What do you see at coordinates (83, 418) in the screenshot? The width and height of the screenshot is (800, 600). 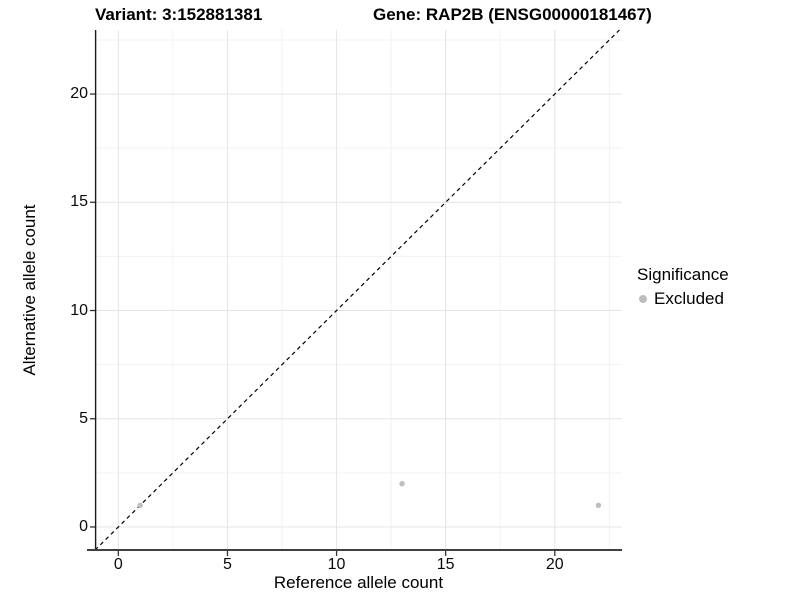 I see `y-tick-label: 5` at bounding box center [83, 418].